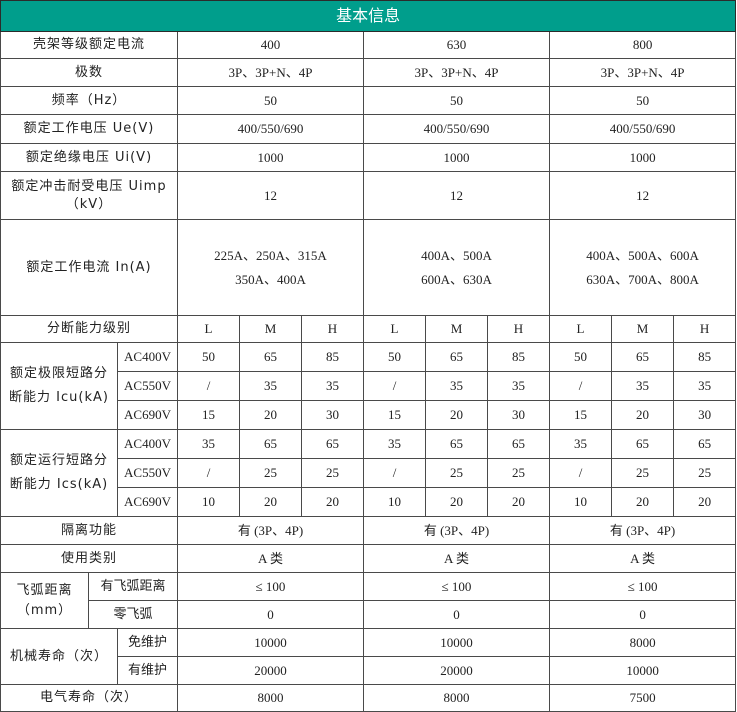 This screenshot has height=712, width=737. Describe the element at coordinates (369, 386) in the screenshot. I see `table-row: AC550V/35 35/35 35/35 35` at that location.